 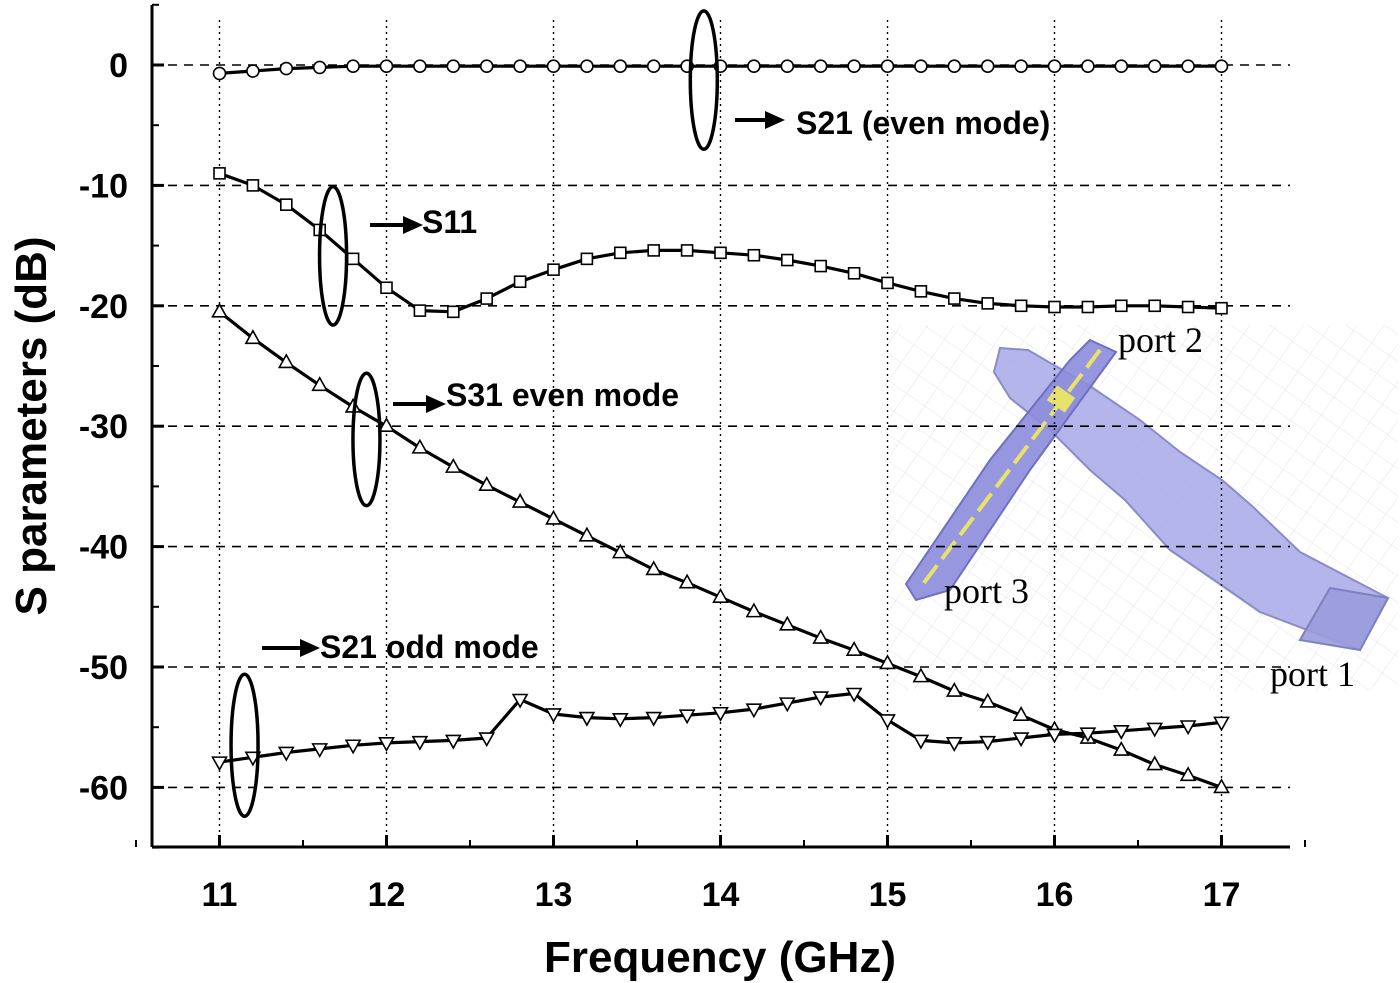 I want to click on annotation-label: S21 odd mode, so click(x=429, y=647).